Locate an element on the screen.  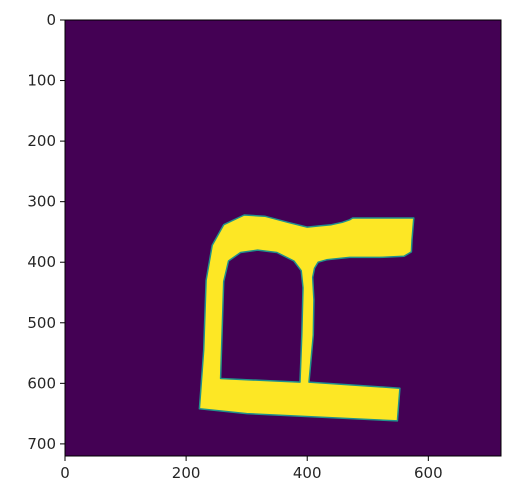
y-tick-label: 700 is located at coordinates (41, 444).